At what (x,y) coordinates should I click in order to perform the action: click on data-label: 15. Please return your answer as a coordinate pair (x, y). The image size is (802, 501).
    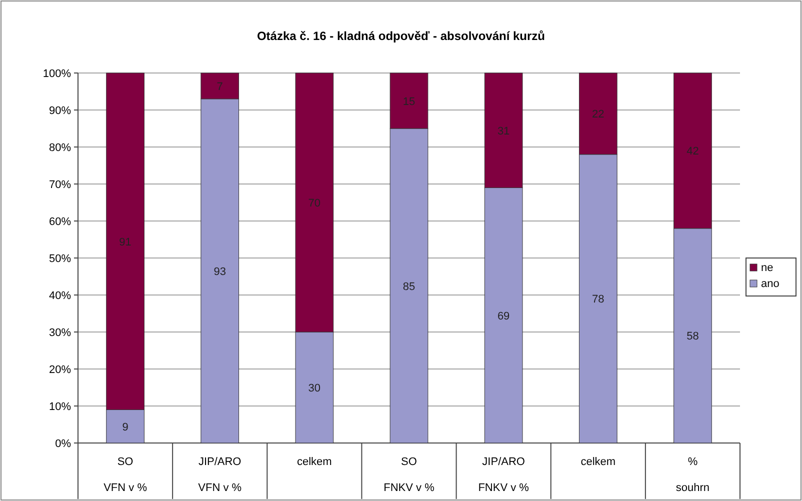
    Looking at the image, I should click on (409, 102).